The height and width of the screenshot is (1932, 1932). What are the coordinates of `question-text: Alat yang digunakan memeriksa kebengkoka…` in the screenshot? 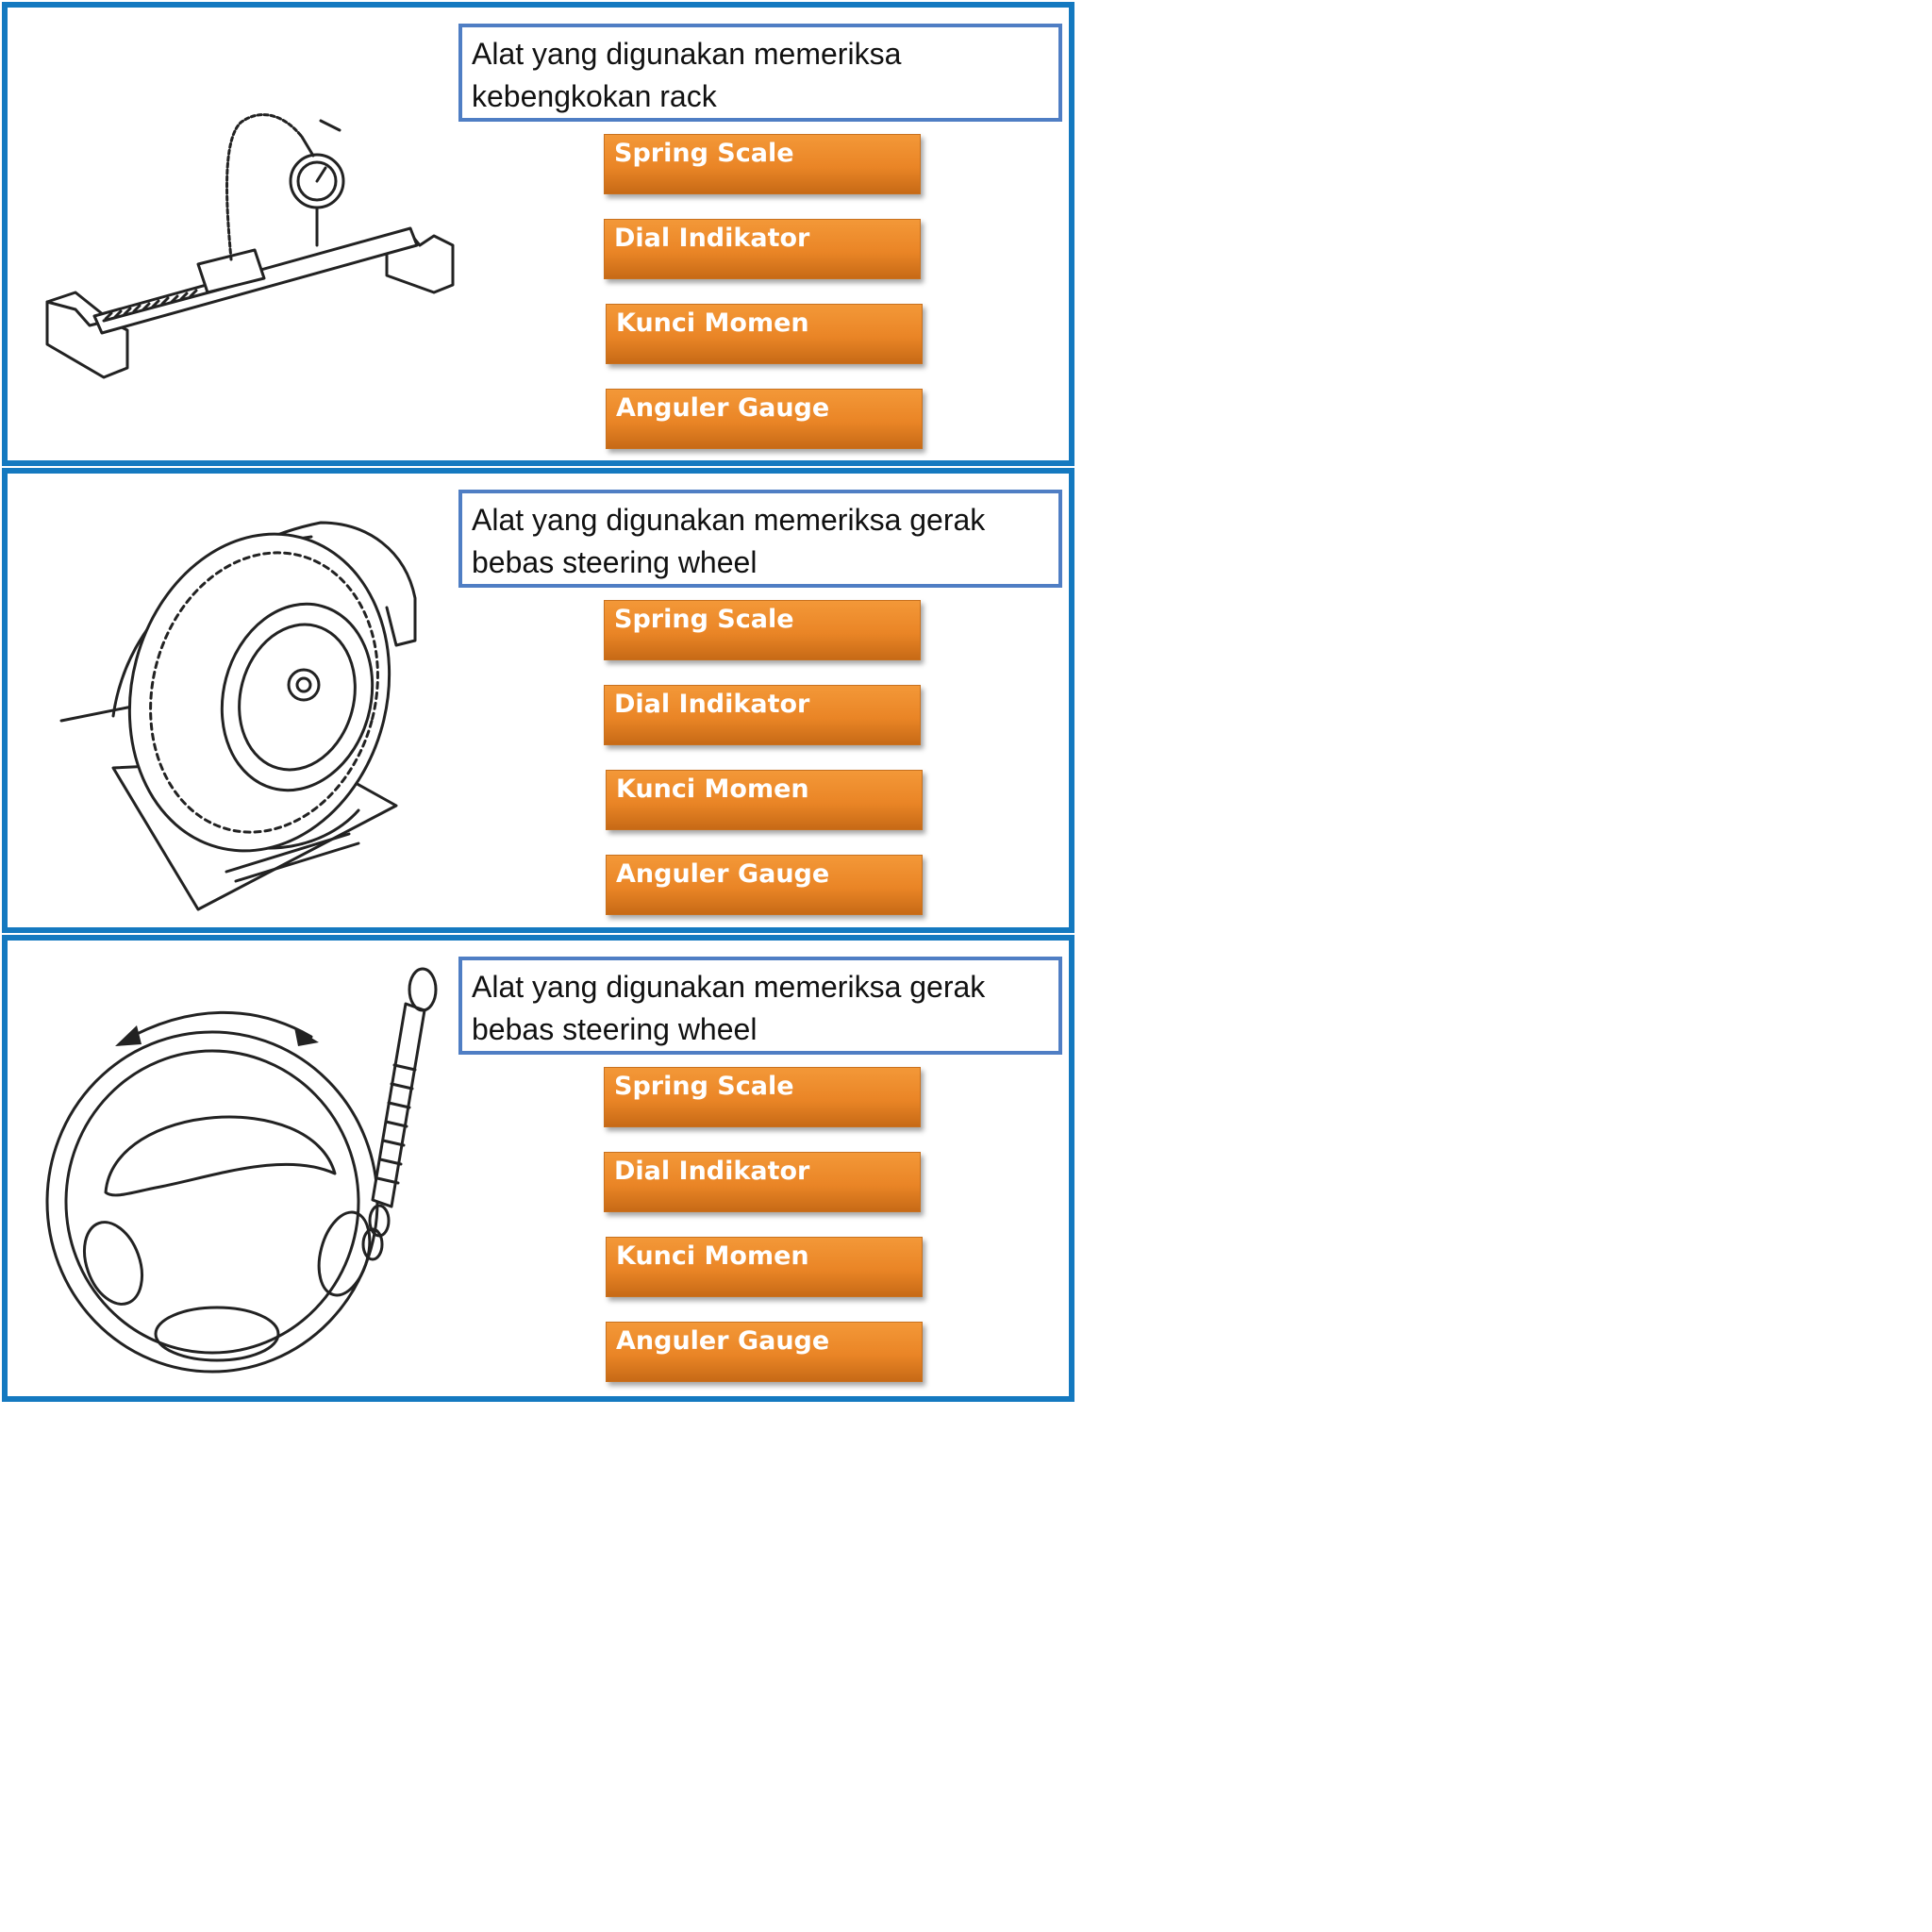 It's located at (760, 73).